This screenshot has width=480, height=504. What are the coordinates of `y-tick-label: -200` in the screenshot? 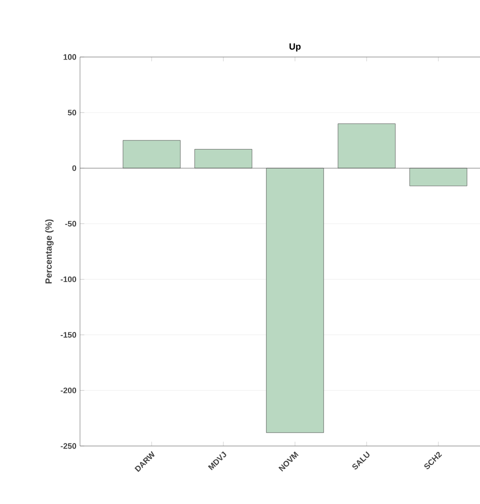 It's located at (68, 391).